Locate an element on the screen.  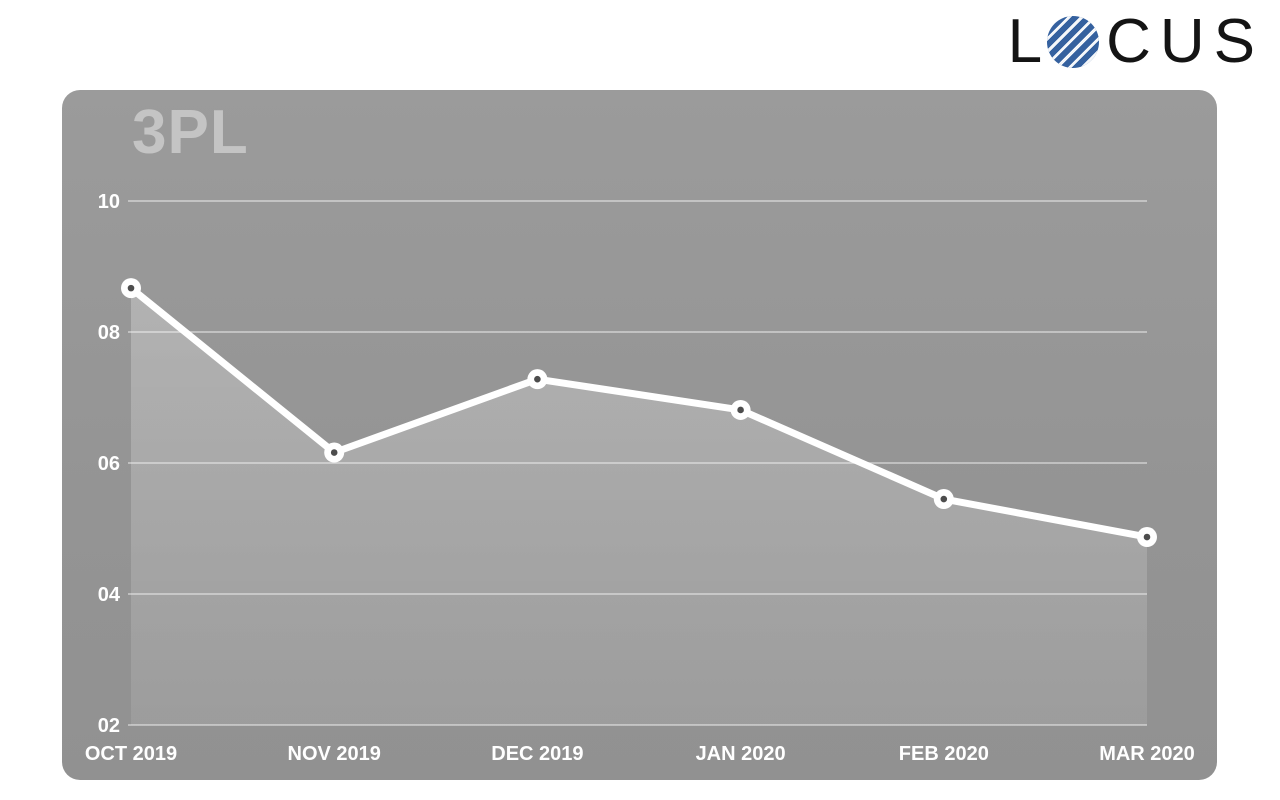
x-tick-label: NOV 2019 is located at coordinates (334, 754).